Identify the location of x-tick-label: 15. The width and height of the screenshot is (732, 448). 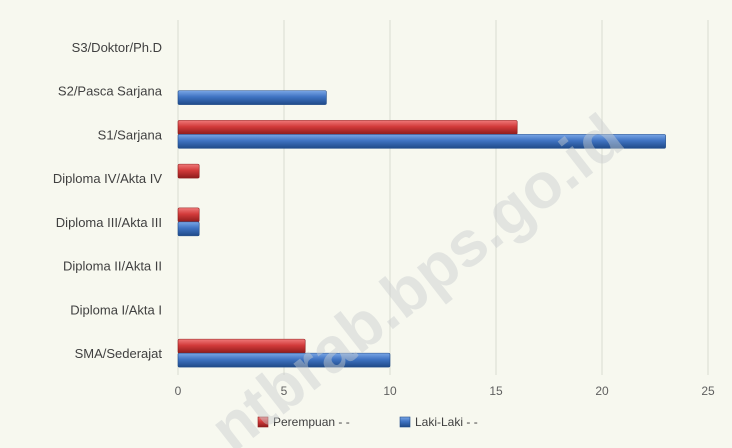
(496, 391).